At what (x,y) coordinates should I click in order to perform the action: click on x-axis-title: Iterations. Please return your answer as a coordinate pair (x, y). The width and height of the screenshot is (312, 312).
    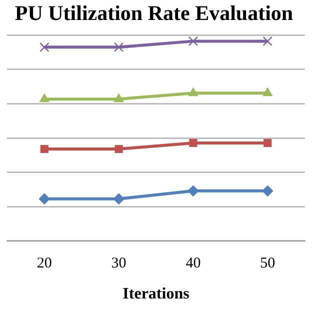
    Looking at the image, I should click on (156, 294).